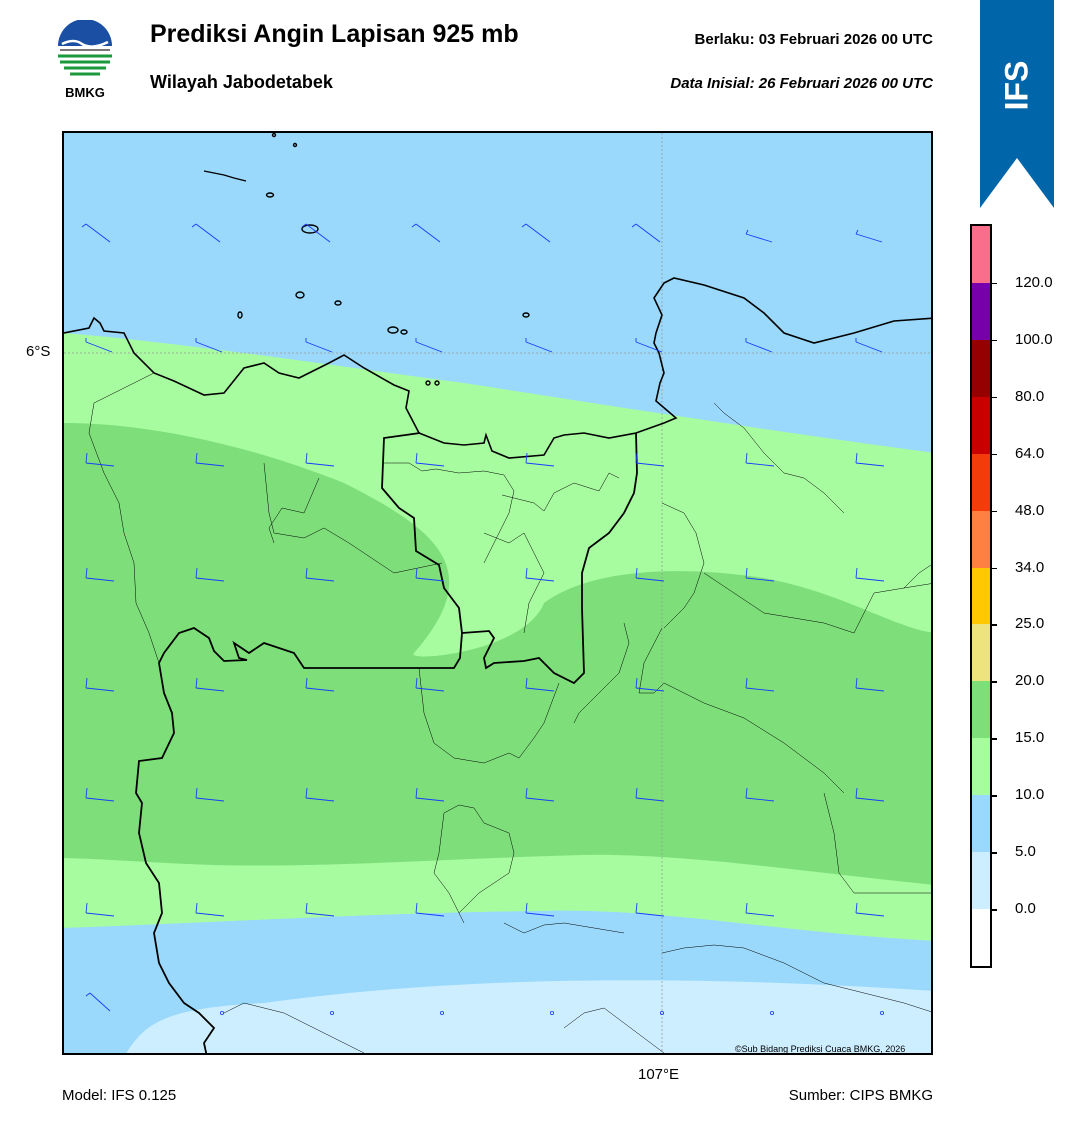 Image resolution: width=1081 pixels, height=1128 pixels. I want to click on colorbar-tick-label: 48.0, so click(1030, 510).